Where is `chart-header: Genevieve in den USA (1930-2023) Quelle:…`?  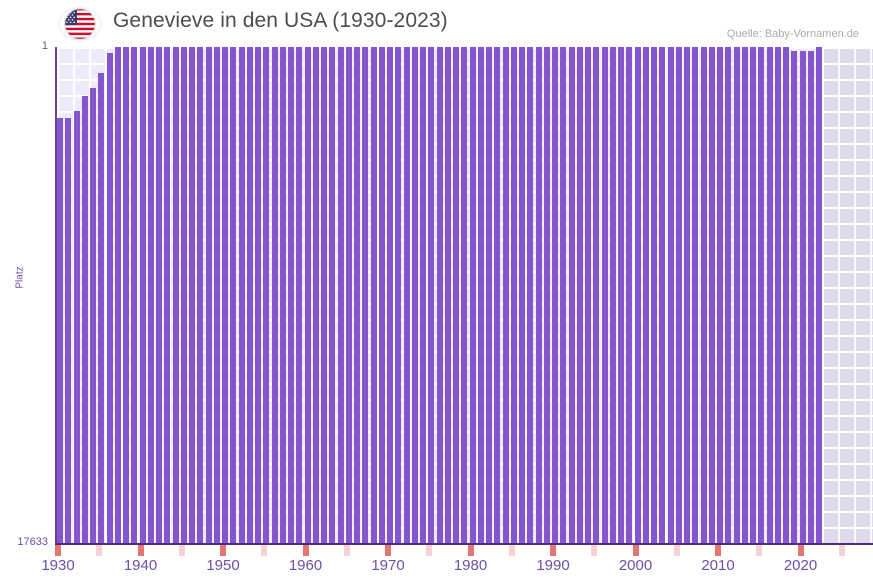
chart-header: Genevieve in den USA (1930-2023) Quelle:… is located at coordinates (436, 23).